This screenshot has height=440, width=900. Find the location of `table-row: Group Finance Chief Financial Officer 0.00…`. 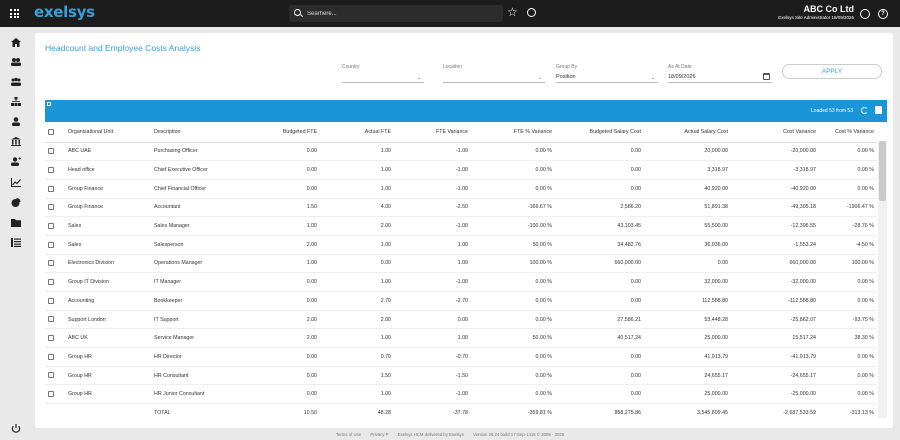

table-row: Group Finance Chief Financial Officer 0.00… is located at coordinates (461, 189).